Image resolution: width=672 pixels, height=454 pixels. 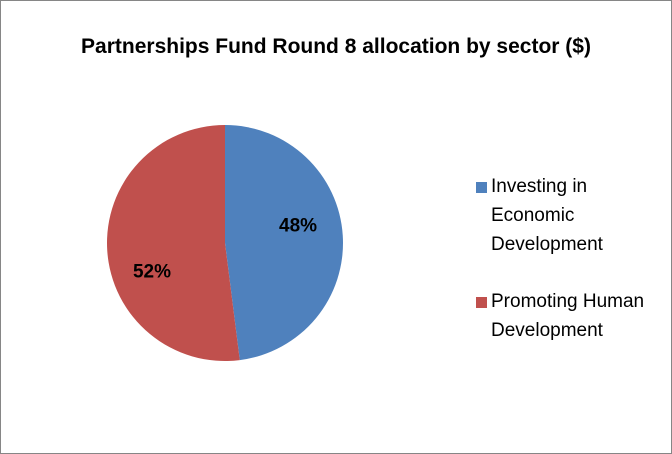 What do you see at coordinates (547, 215) in the screenshot?
I see `legend-label: Investing in Economic Development` at bounding box center [547, 215].